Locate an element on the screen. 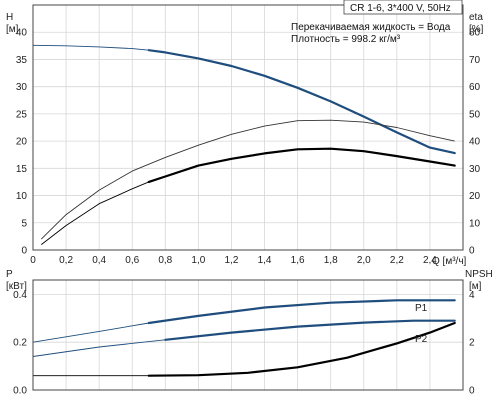 The height and width of the screenshot is (400, 500). x-tick-label: 1,4 is located at coordinates (265, 260).